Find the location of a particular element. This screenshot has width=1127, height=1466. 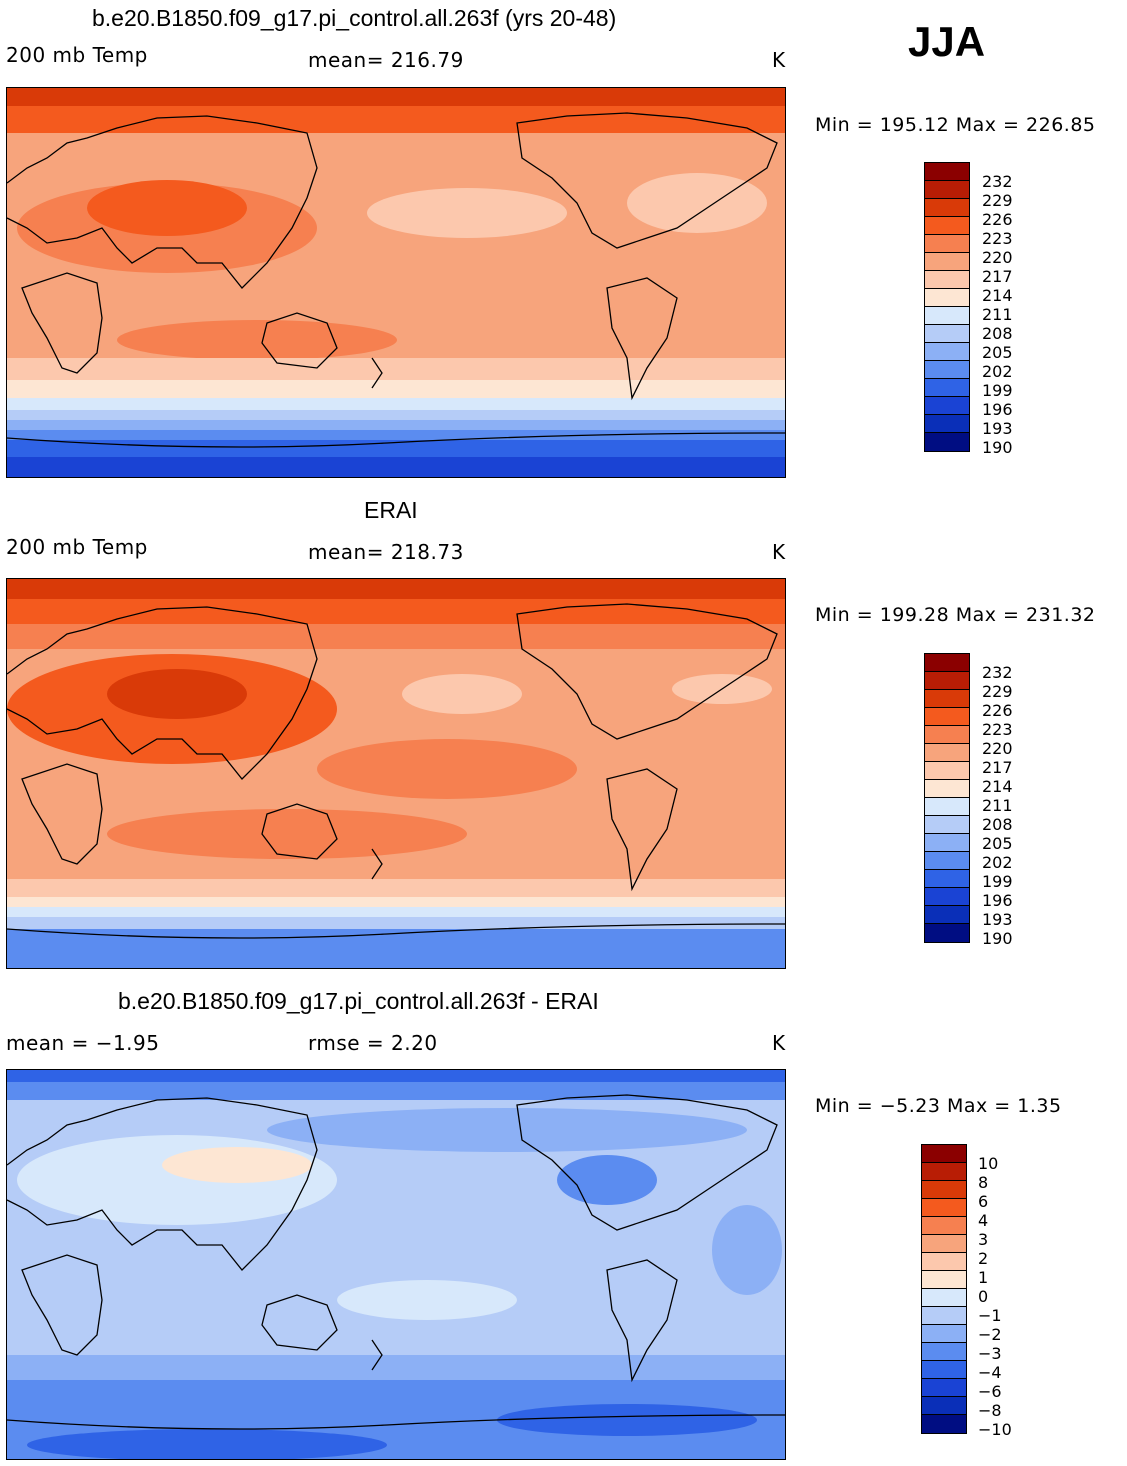

panel-obs-title: ERAI is located at coordinates (391, 510).